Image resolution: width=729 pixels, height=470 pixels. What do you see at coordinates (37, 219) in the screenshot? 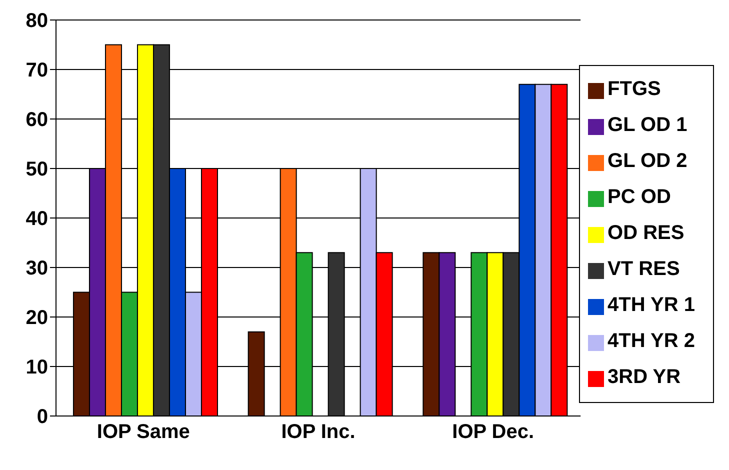
I see `y-tick-label: 40` at bounding box center [37, 219].